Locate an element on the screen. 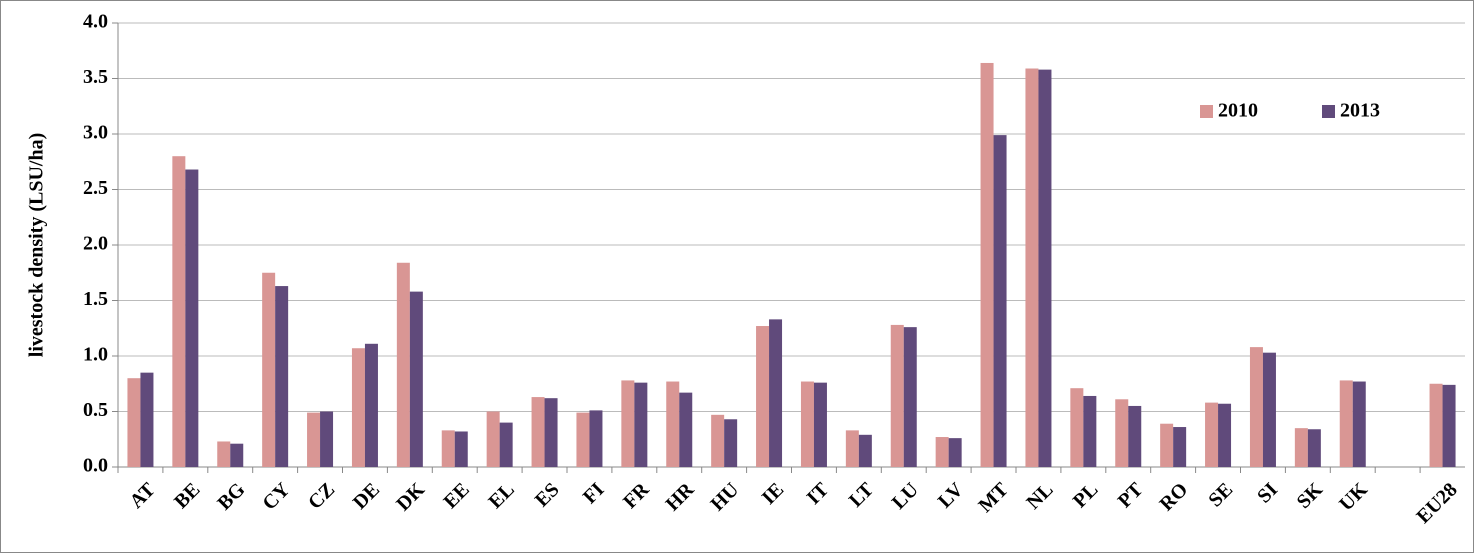  legend-label: 2010 is located at coordinates (1238, 111).